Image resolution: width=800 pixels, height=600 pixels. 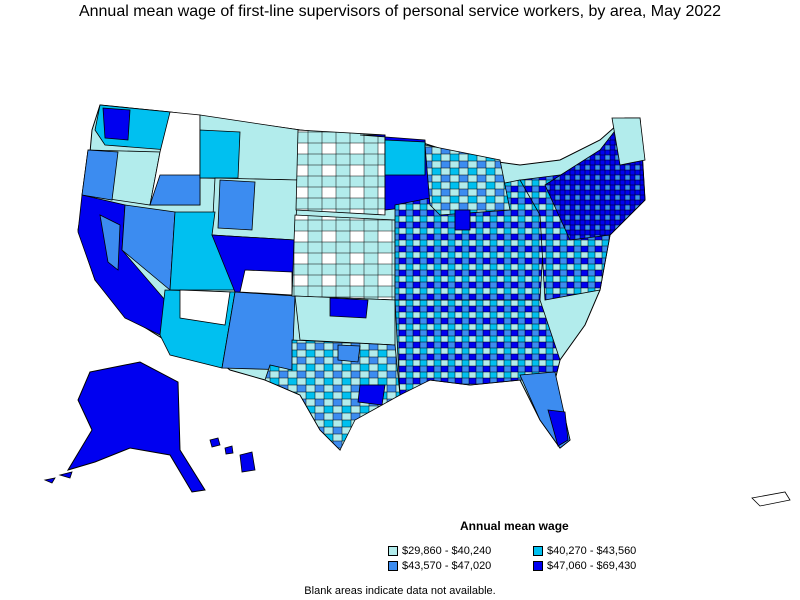 I want to click on legend-item-1: $29,860 - $40,240, so click(x=439, y=551).